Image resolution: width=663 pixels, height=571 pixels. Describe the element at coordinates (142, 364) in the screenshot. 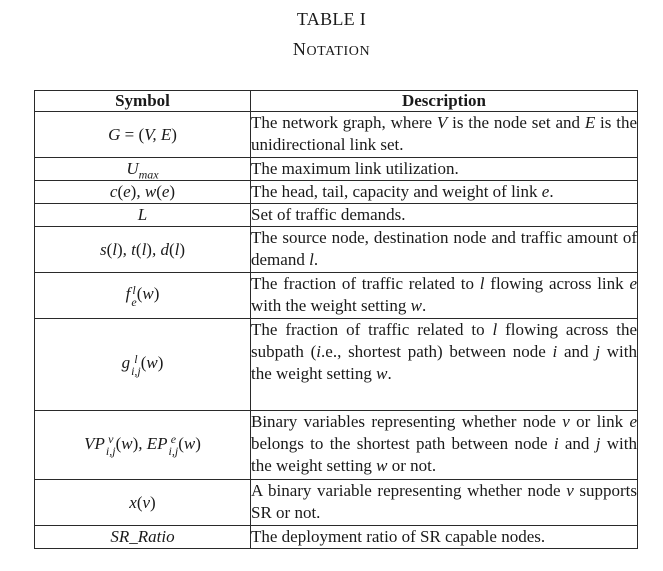

I see `symbol-cell: g l i,j (w)` at that location.